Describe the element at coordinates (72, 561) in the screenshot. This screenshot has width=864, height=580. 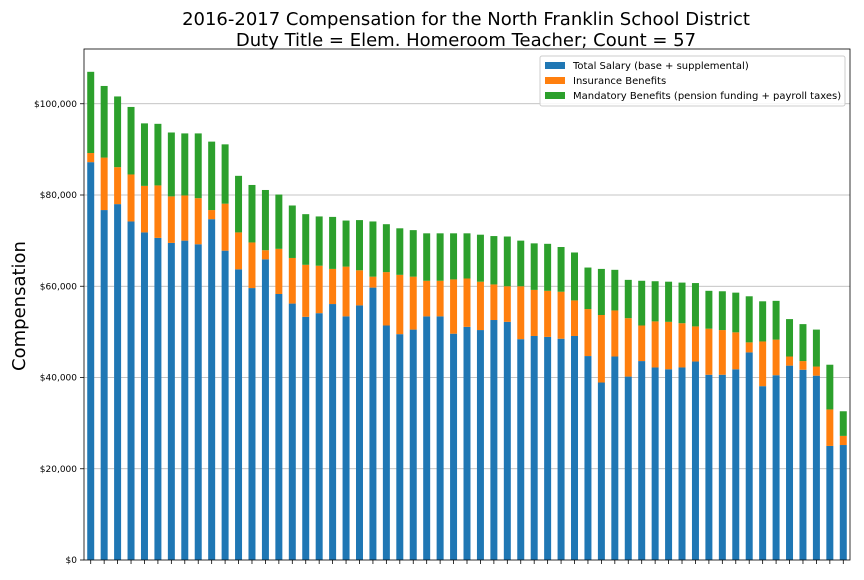
I see `y-tick-label: $0` at that location.